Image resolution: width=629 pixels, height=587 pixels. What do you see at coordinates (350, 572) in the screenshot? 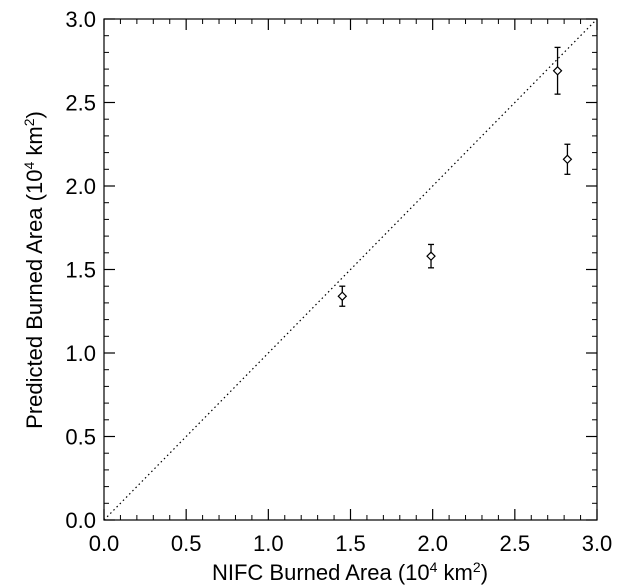
I see `x-axis-title: NIFC Burned Area (104 km2)` at bounding box center [350, 572].